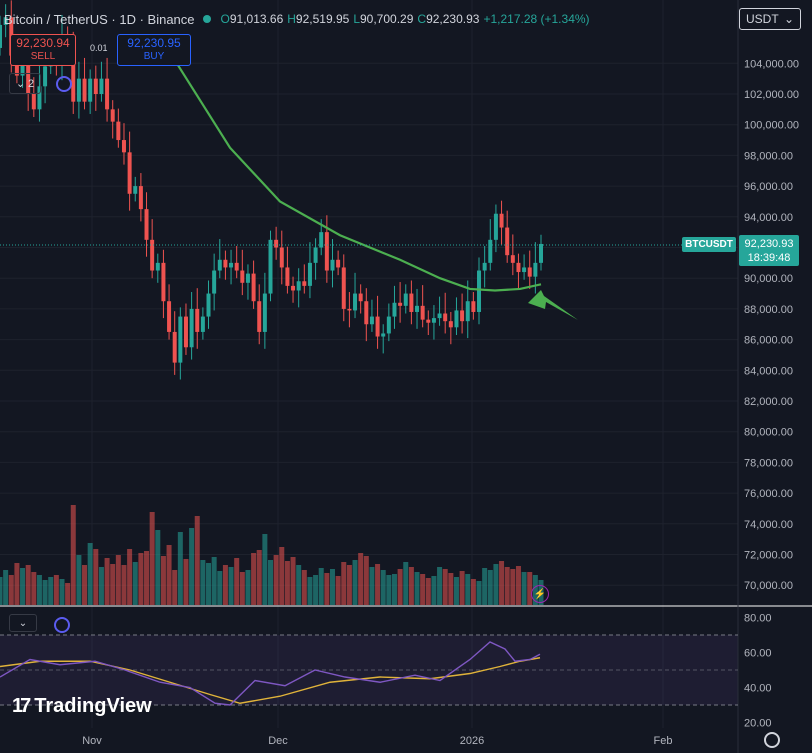 This screenshot has height=753, width=812. What do you see at coordinates (768, 525) in the screenshot?
I see `price-tick-label: 74,000.00` at bounding box center [768, 525].